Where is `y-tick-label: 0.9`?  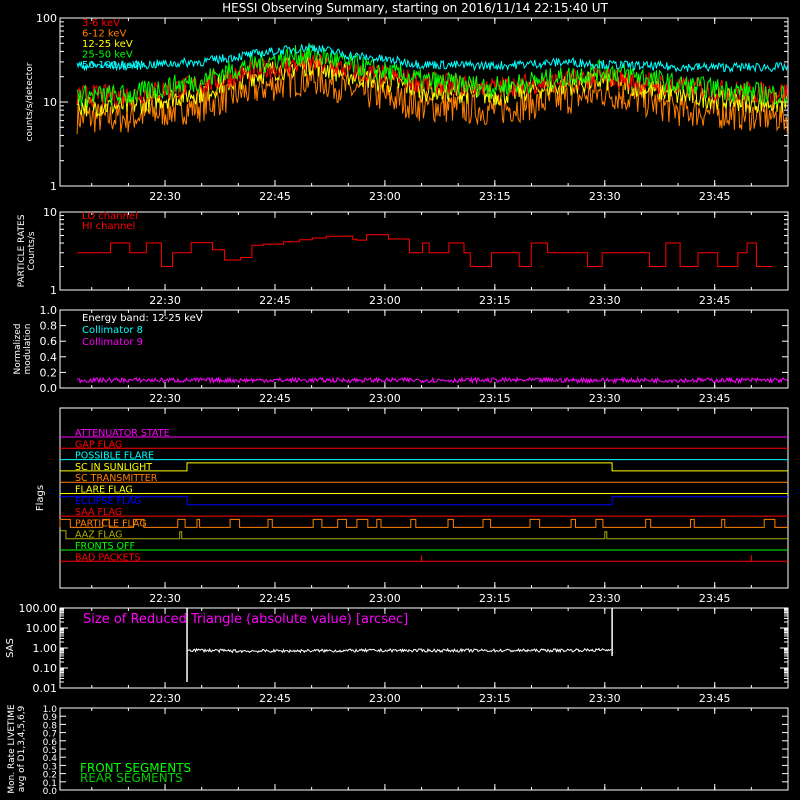
y-tick-label: 0.9 is located at coordinates (50, 718).